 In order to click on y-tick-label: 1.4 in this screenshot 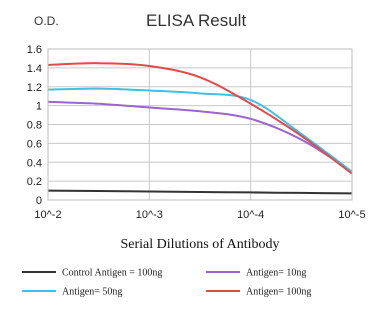, I will do `click(34, 69)`.